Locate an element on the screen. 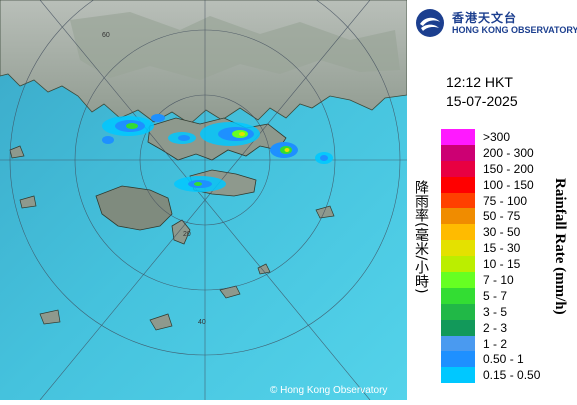 Image resolution: width=577 pixels, height=405 pixels. legend-row: 150 - 200 is located at coordinates (507, 168).